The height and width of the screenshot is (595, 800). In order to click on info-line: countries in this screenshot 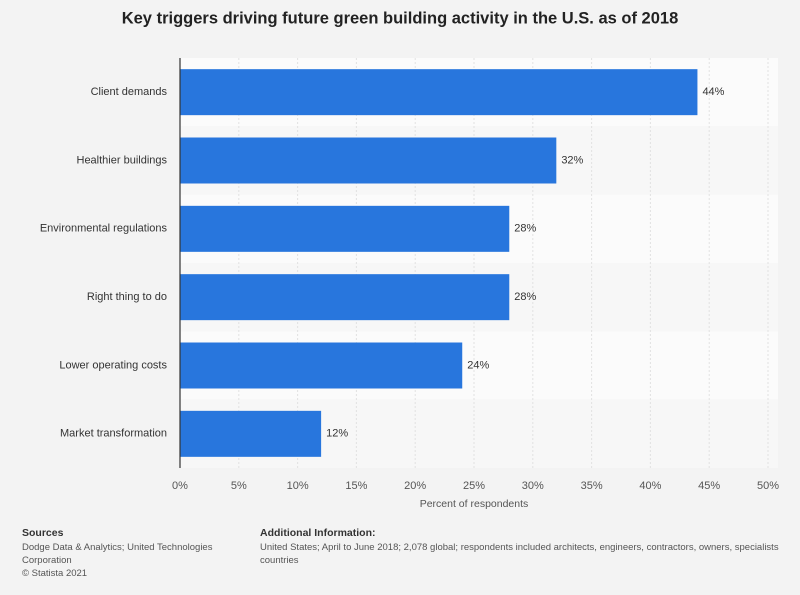, I will do `click(279, 560)`.